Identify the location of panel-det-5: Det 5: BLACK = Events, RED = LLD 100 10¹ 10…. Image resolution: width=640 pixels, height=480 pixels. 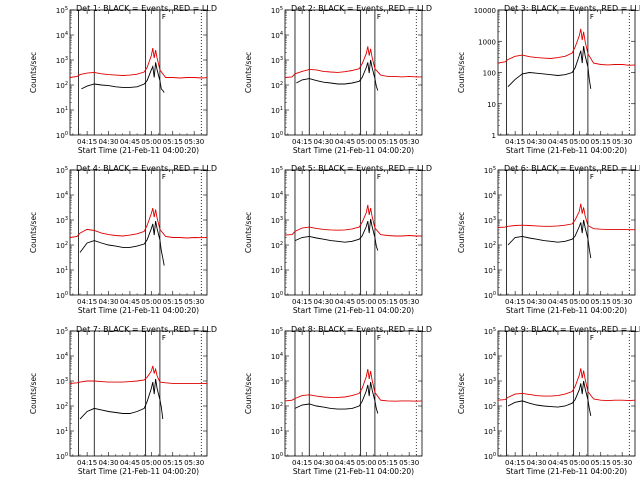
(338, 239).